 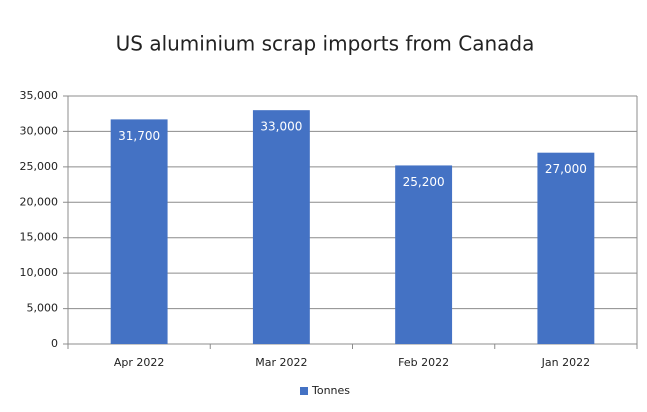 I want to click on x-tick-label: Apr 2022, so click(x=139, y=362).